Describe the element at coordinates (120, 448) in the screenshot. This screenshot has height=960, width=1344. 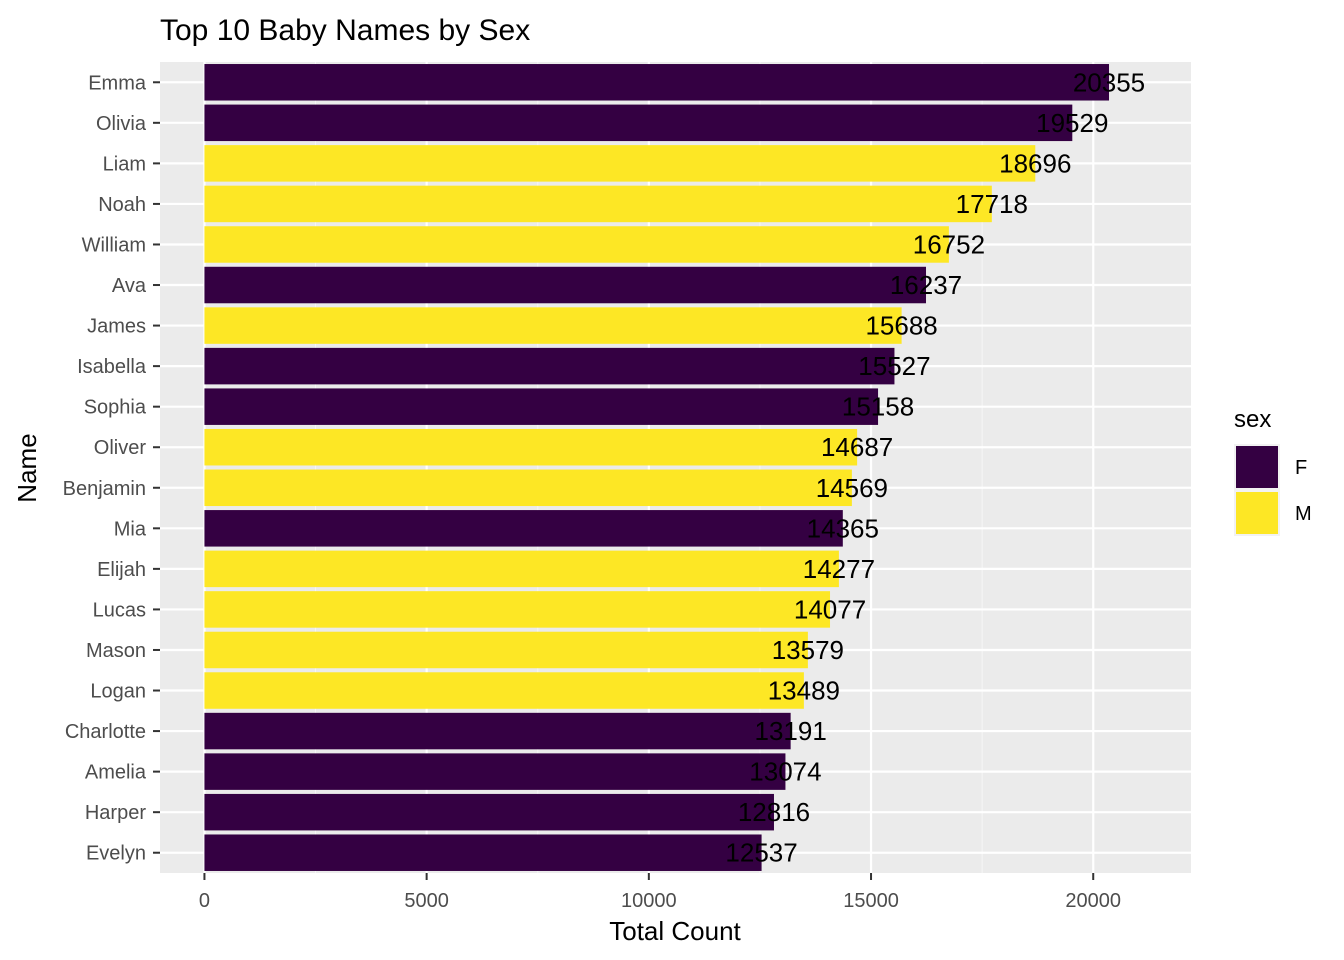
I see `y-tick-label: Oliver` at that location.